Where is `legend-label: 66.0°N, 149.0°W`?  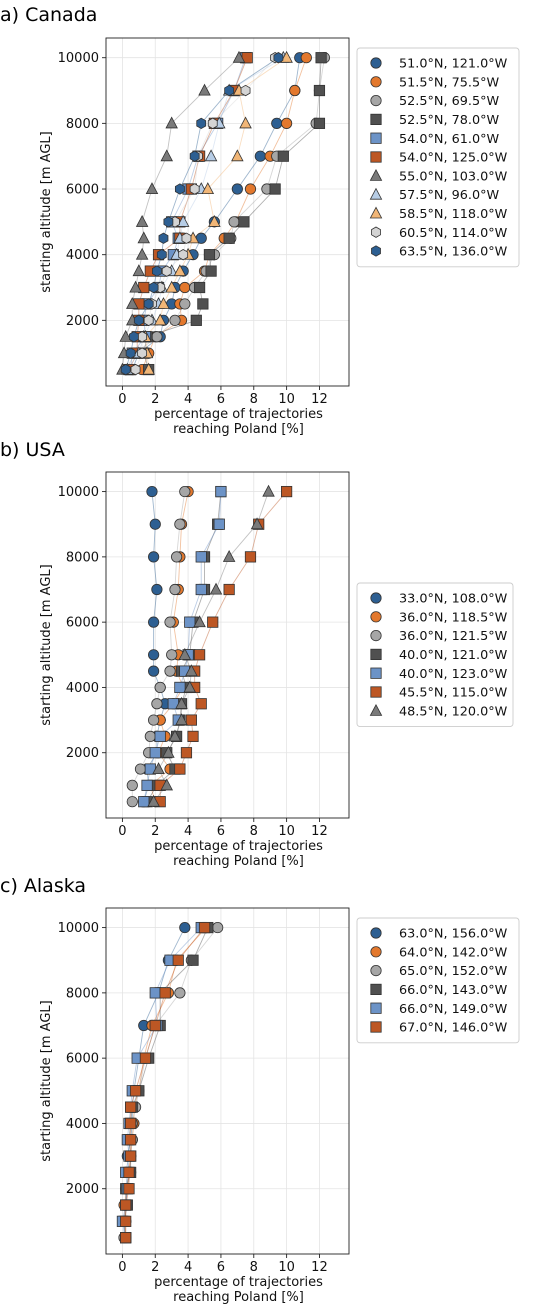 legend-label: 66.0°N, 149.0°W is located at coordinates (453, 1009).